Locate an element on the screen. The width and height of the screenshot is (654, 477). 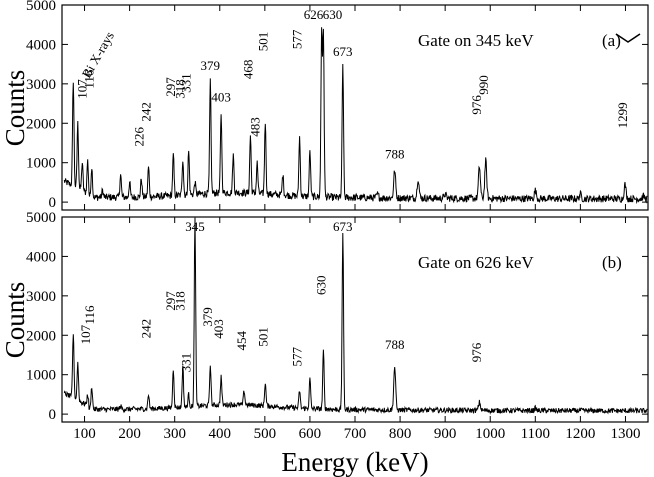
x-tick-label: 1100 is located at coordinates (535, 434).